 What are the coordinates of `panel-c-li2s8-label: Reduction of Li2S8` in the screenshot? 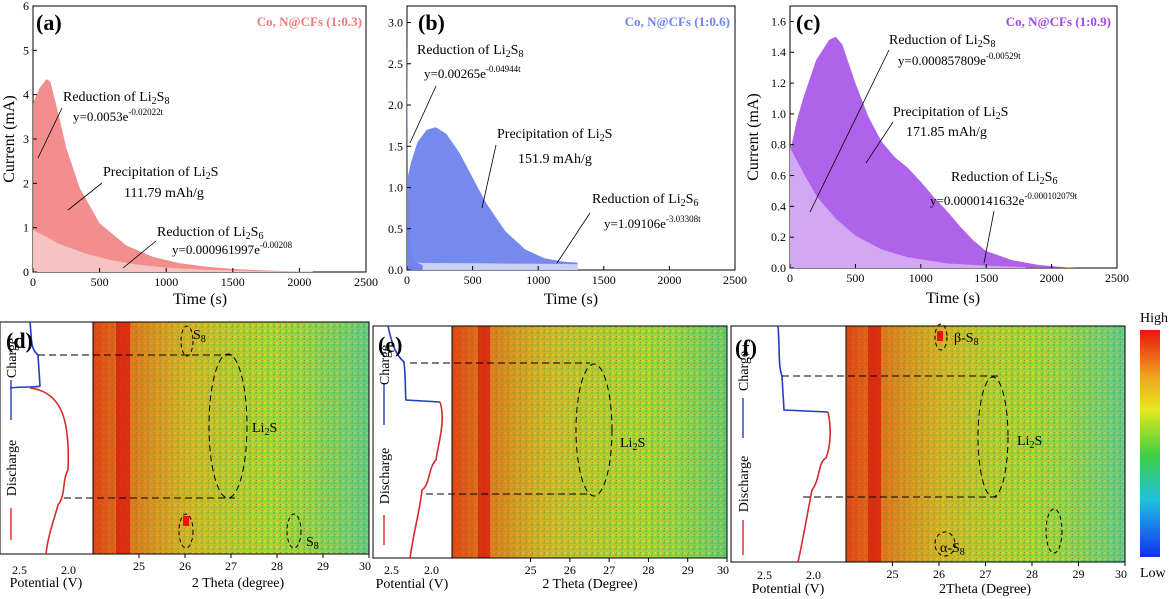 It's located at (942, 41).